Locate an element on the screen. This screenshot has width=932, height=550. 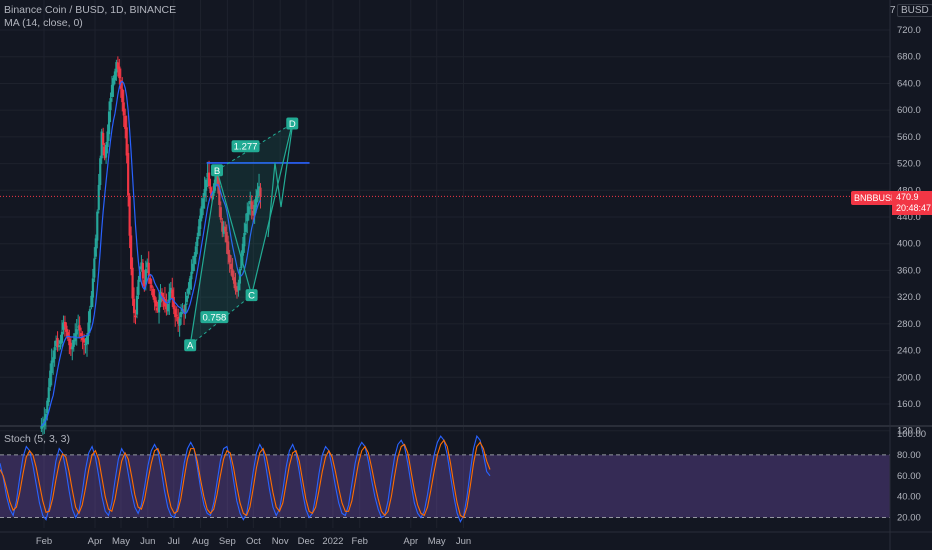
stoch-axis-label: 40.00 is located at coordinates (909, 497).